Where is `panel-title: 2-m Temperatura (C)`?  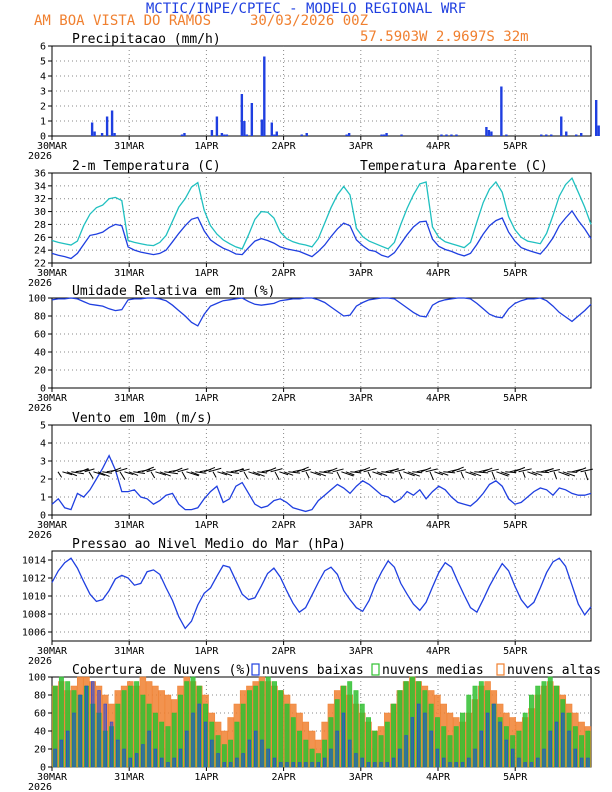
panel-title: 2-m Temperatura (C) is located at coordinates (146, 166).